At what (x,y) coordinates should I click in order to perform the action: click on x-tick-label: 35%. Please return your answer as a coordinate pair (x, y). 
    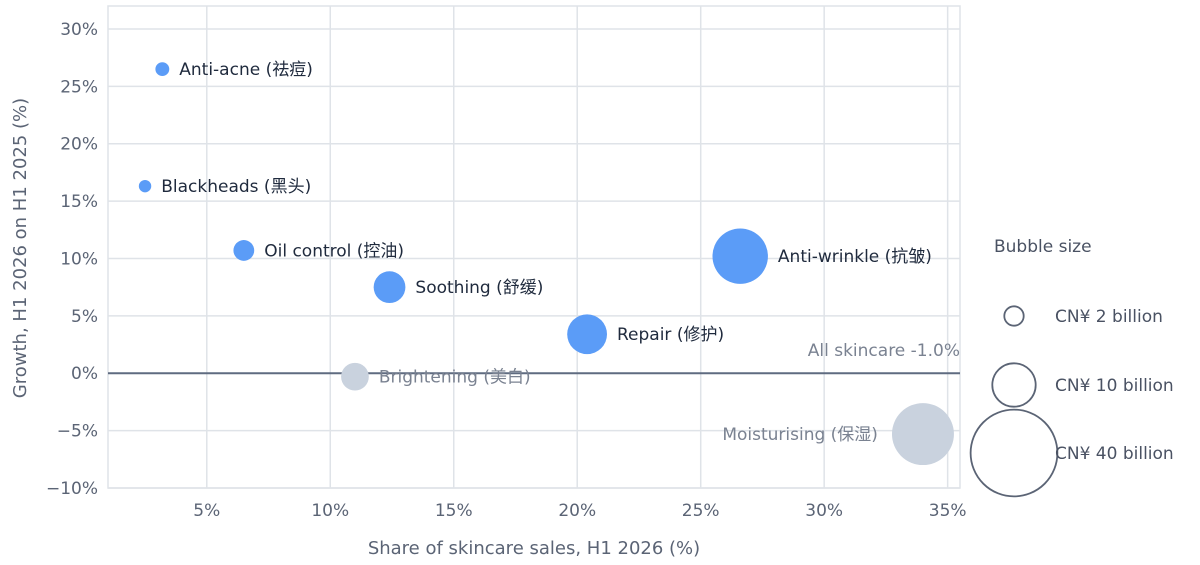
    Looking at the image, I should click on (948, 511).